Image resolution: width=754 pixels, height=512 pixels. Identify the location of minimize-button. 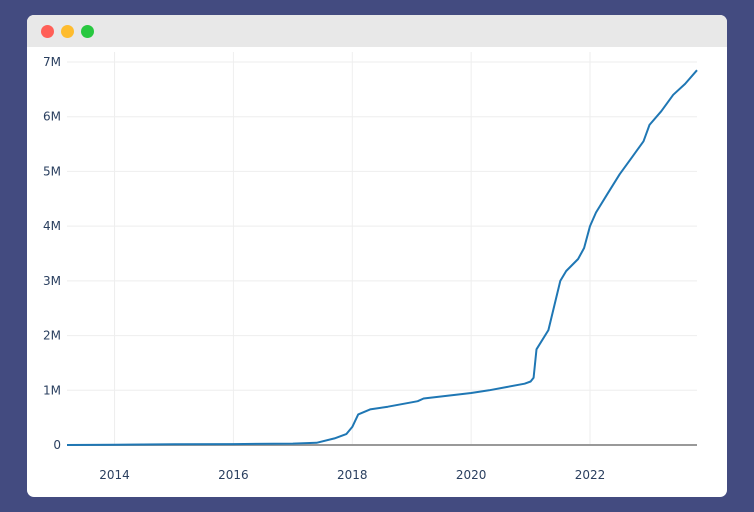
(67, 31).